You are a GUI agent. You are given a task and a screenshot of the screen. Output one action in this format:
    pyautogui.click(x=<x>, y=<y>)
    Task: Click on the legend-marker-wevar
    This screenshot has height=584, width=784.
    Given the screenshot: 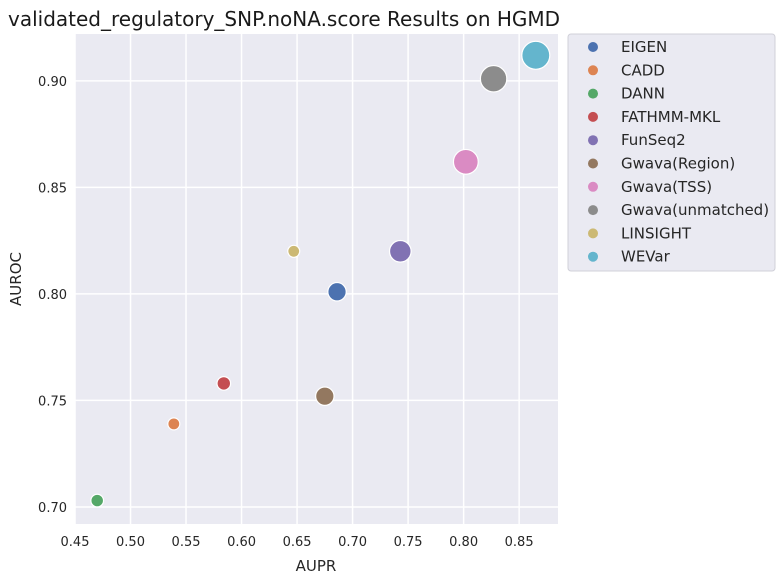 What is the action you would take?
    pyautogui.click(x=593, y=256)
    